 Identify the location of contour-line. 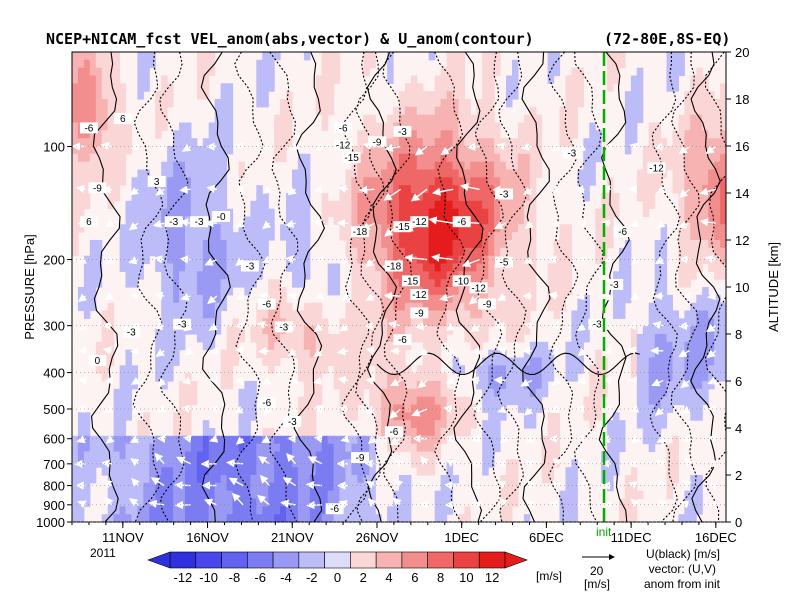
(450, 287).